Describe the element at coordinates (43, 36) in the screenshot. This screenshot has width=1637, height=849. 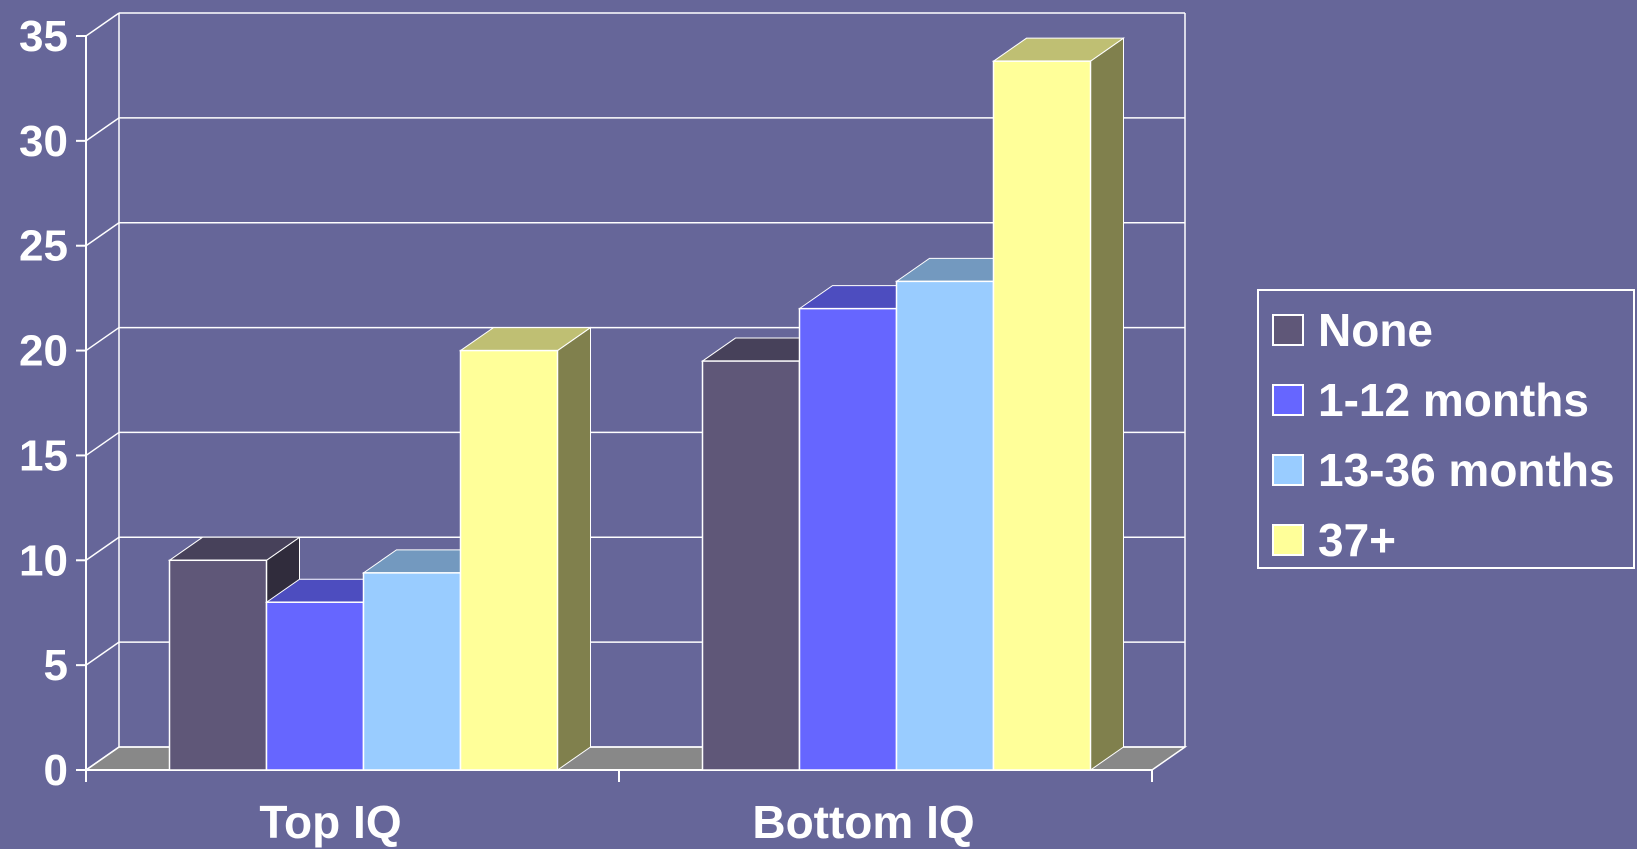
I see `y-tick-label: 35` at that location.